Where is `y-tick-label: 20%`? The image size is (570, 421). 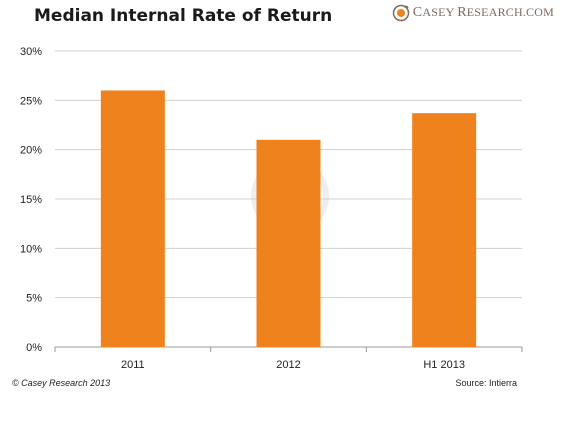
y-tick-label: 20% is located at coordinates (31, 151).